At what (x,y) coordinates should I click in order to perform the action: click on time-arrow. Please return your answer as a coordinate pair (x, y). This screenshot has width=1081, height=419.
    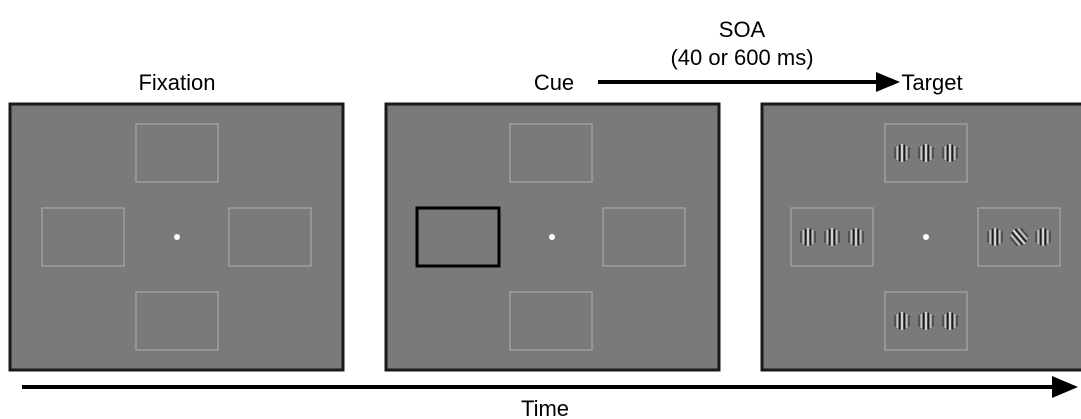
    Looking at the image, I should click on (550, 387).